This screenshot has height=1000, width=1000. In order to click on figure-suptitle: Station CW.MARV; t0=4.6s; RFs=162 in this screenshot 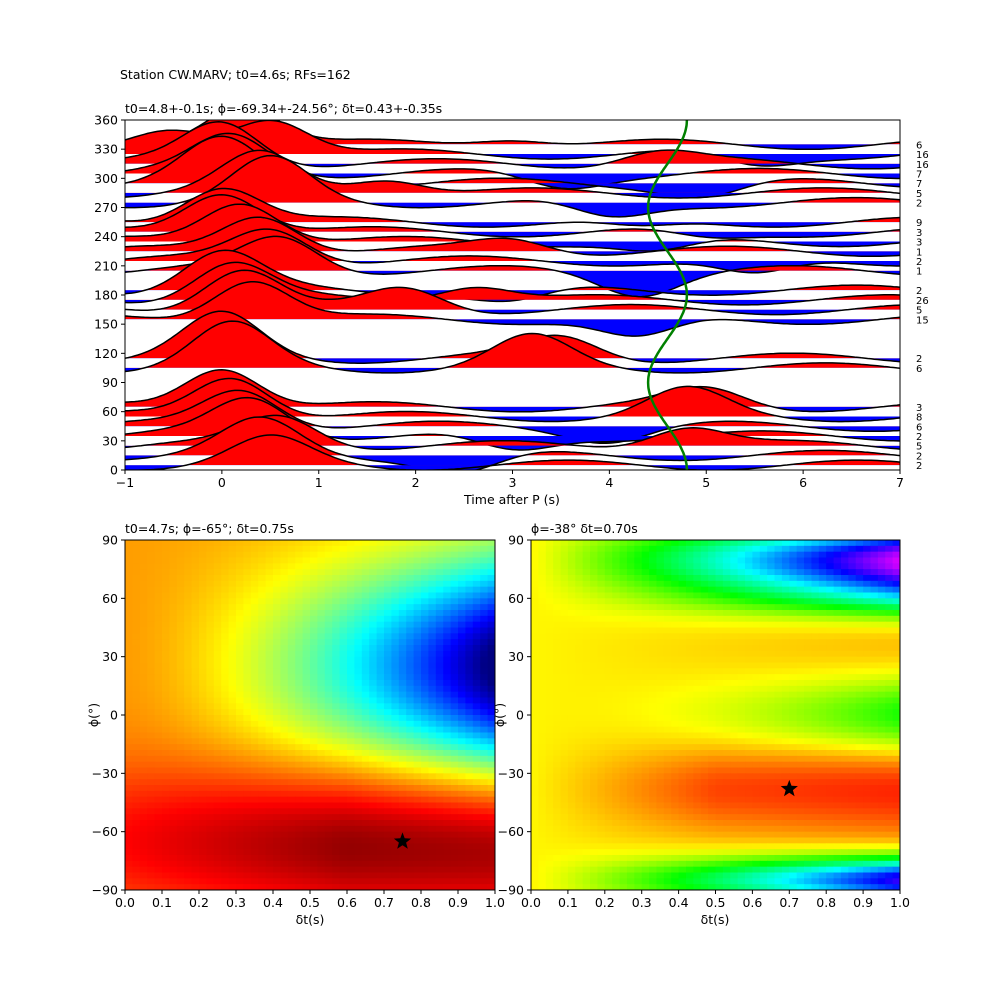, I will do `click(235, 74)`.